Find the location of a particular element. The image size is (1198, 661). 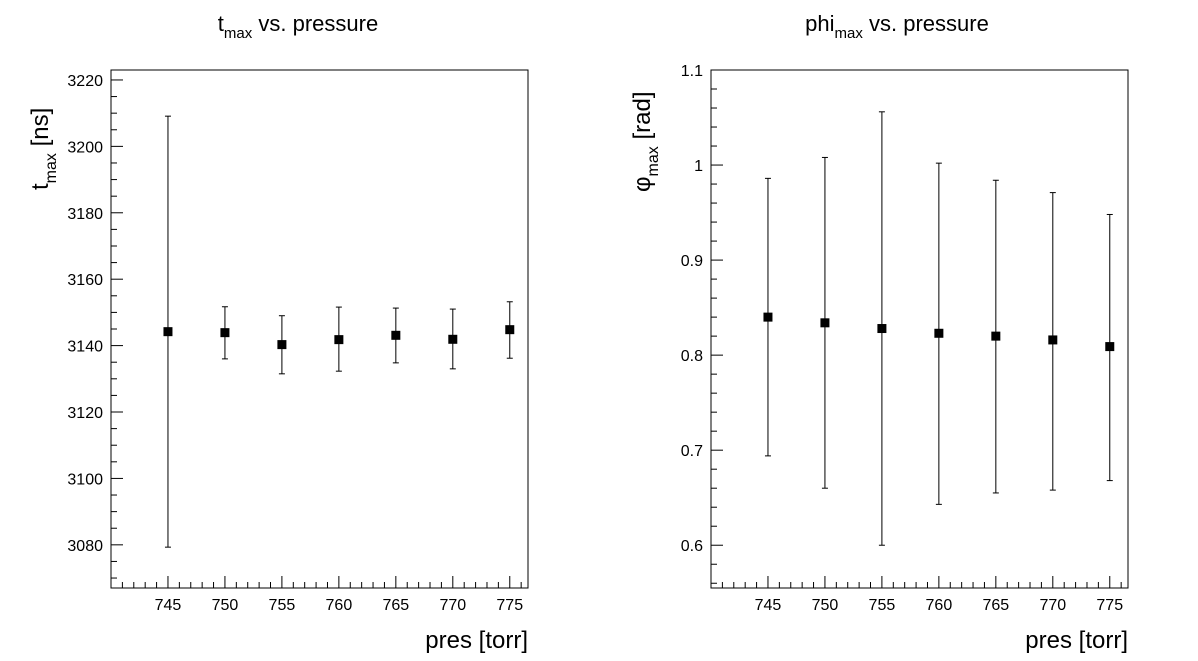

y-tick-label: 3200 is located at coordinates (85, 147).